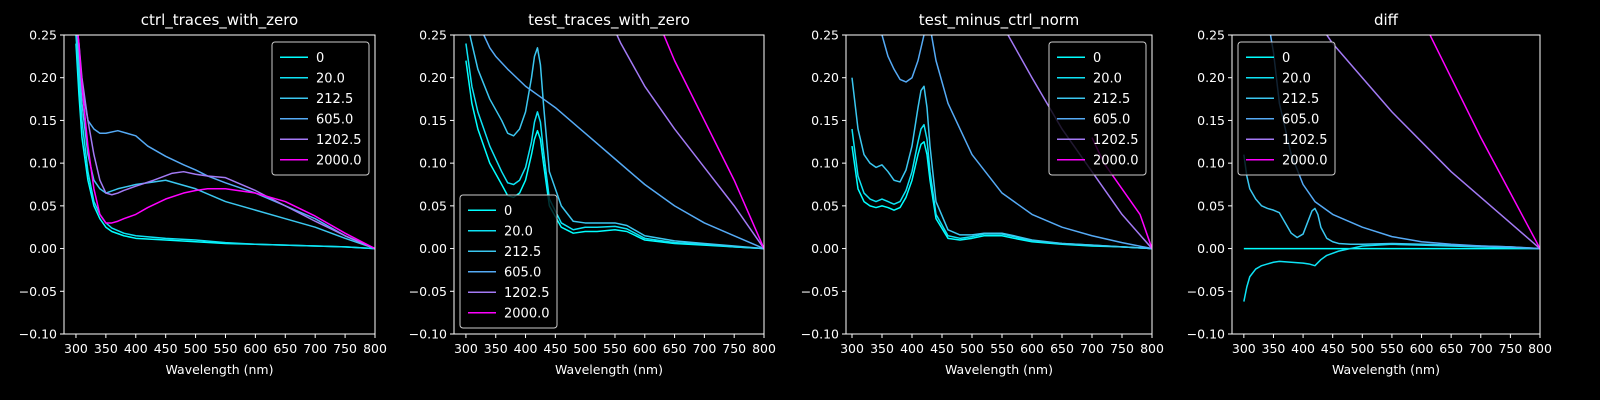 The height and width of the screenshot is (400, 1600). I want to click on plot-area, so click(614, 142).